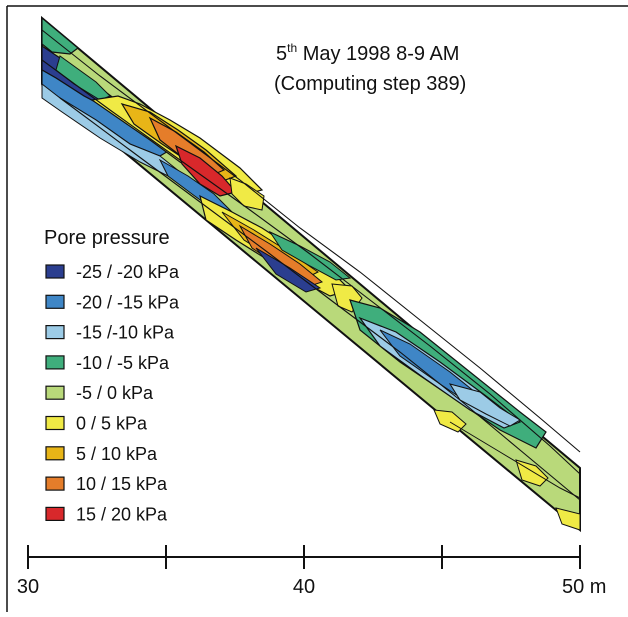 The width and height of the screenshot is (628, 617). What do you see at coordinates (247, 194) in the screenshot?
I see `zone-yellow-bump` at bounding box center [247, 194].